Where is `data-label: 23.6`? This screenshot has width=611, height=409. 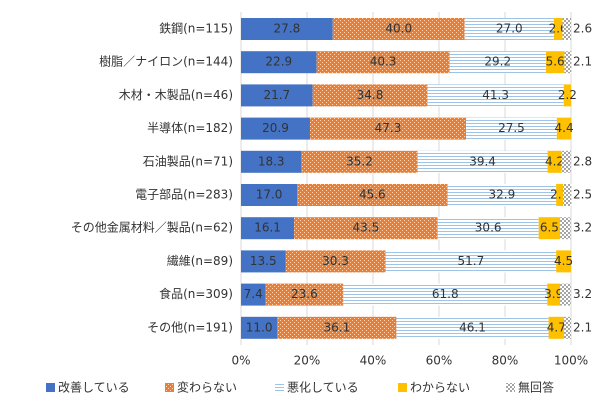 data-label: 23.6 is located at coordinates (304, 294).